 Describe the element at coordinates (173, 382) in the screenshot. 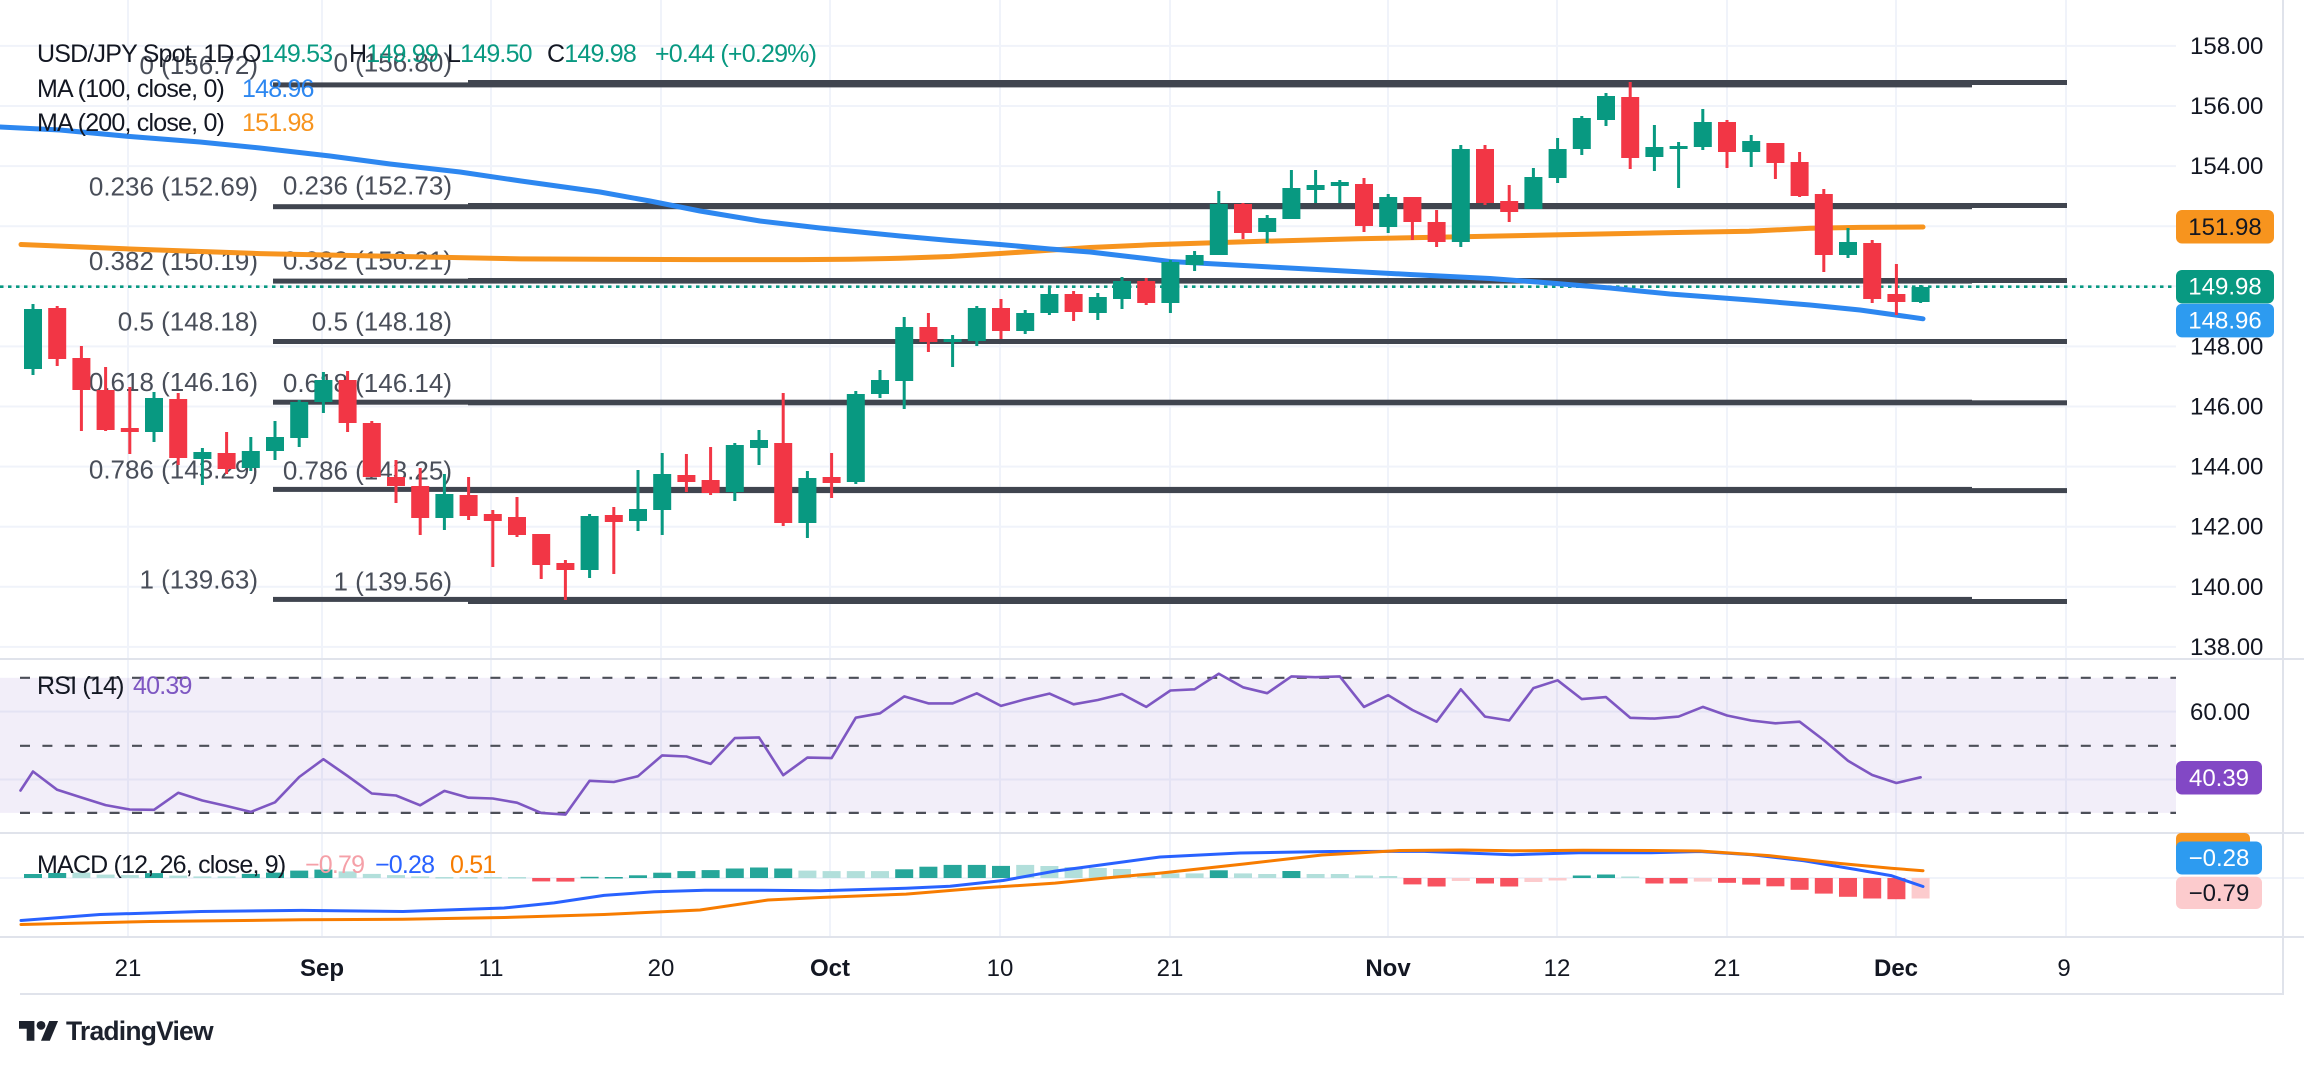

I see `svg-text: 0.618 (146.16)` at that location.